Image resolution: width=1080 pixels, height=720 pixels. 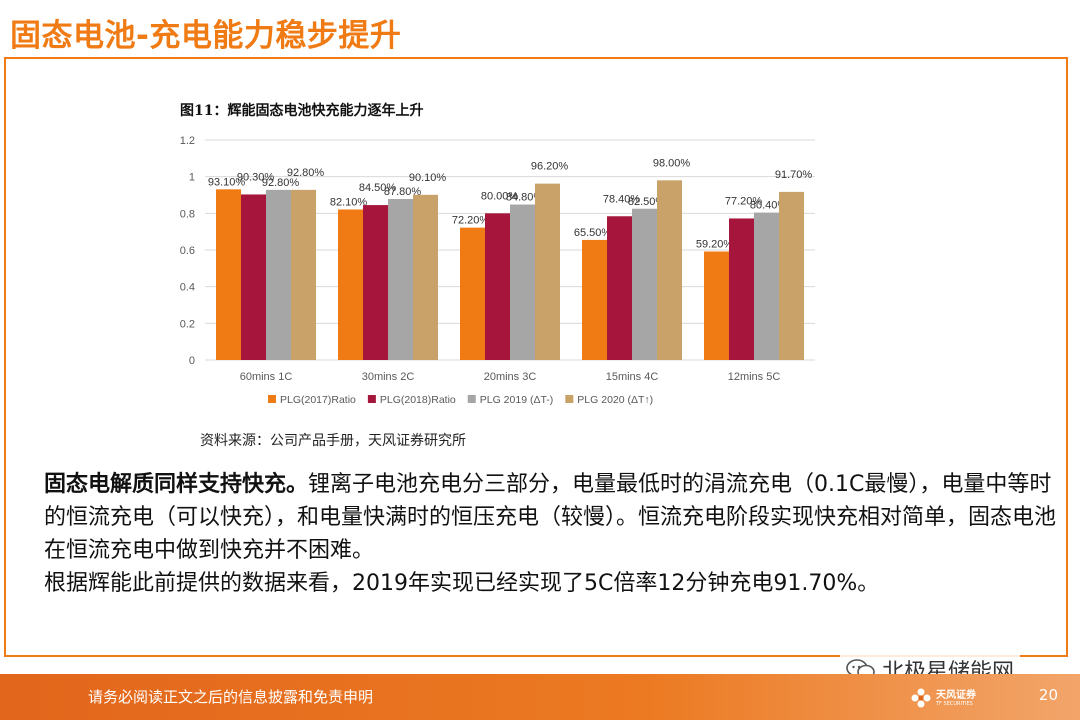 I want to click on company-logo: 天风证券 TF SECURITIES, so click(x=943, y=698).